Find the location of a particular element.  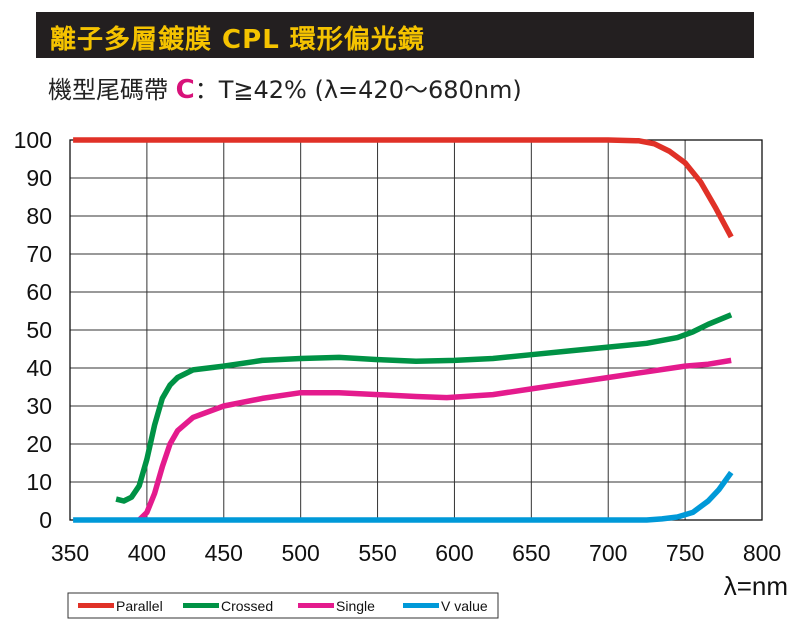

y-tick-label: 30 is located at coordinates (39, 406).